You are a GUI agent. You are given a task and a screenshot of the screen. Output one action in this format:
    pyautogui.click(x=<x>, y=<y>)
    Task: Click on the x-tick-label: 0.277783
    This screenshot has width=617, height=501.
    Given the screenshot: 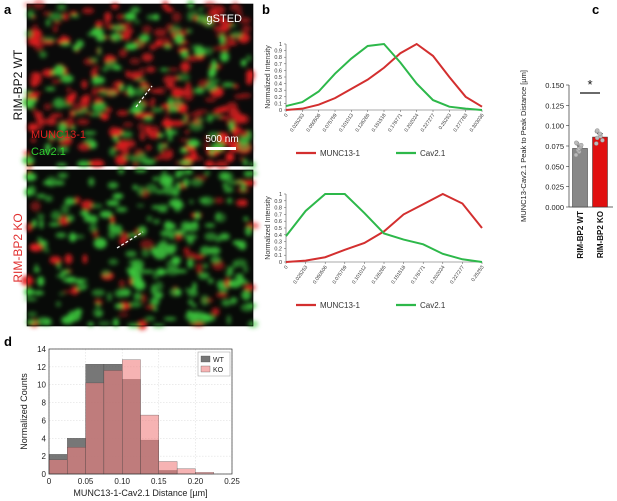 What is the action you would take?
    pyautogui.click(x=460, y=123)
    